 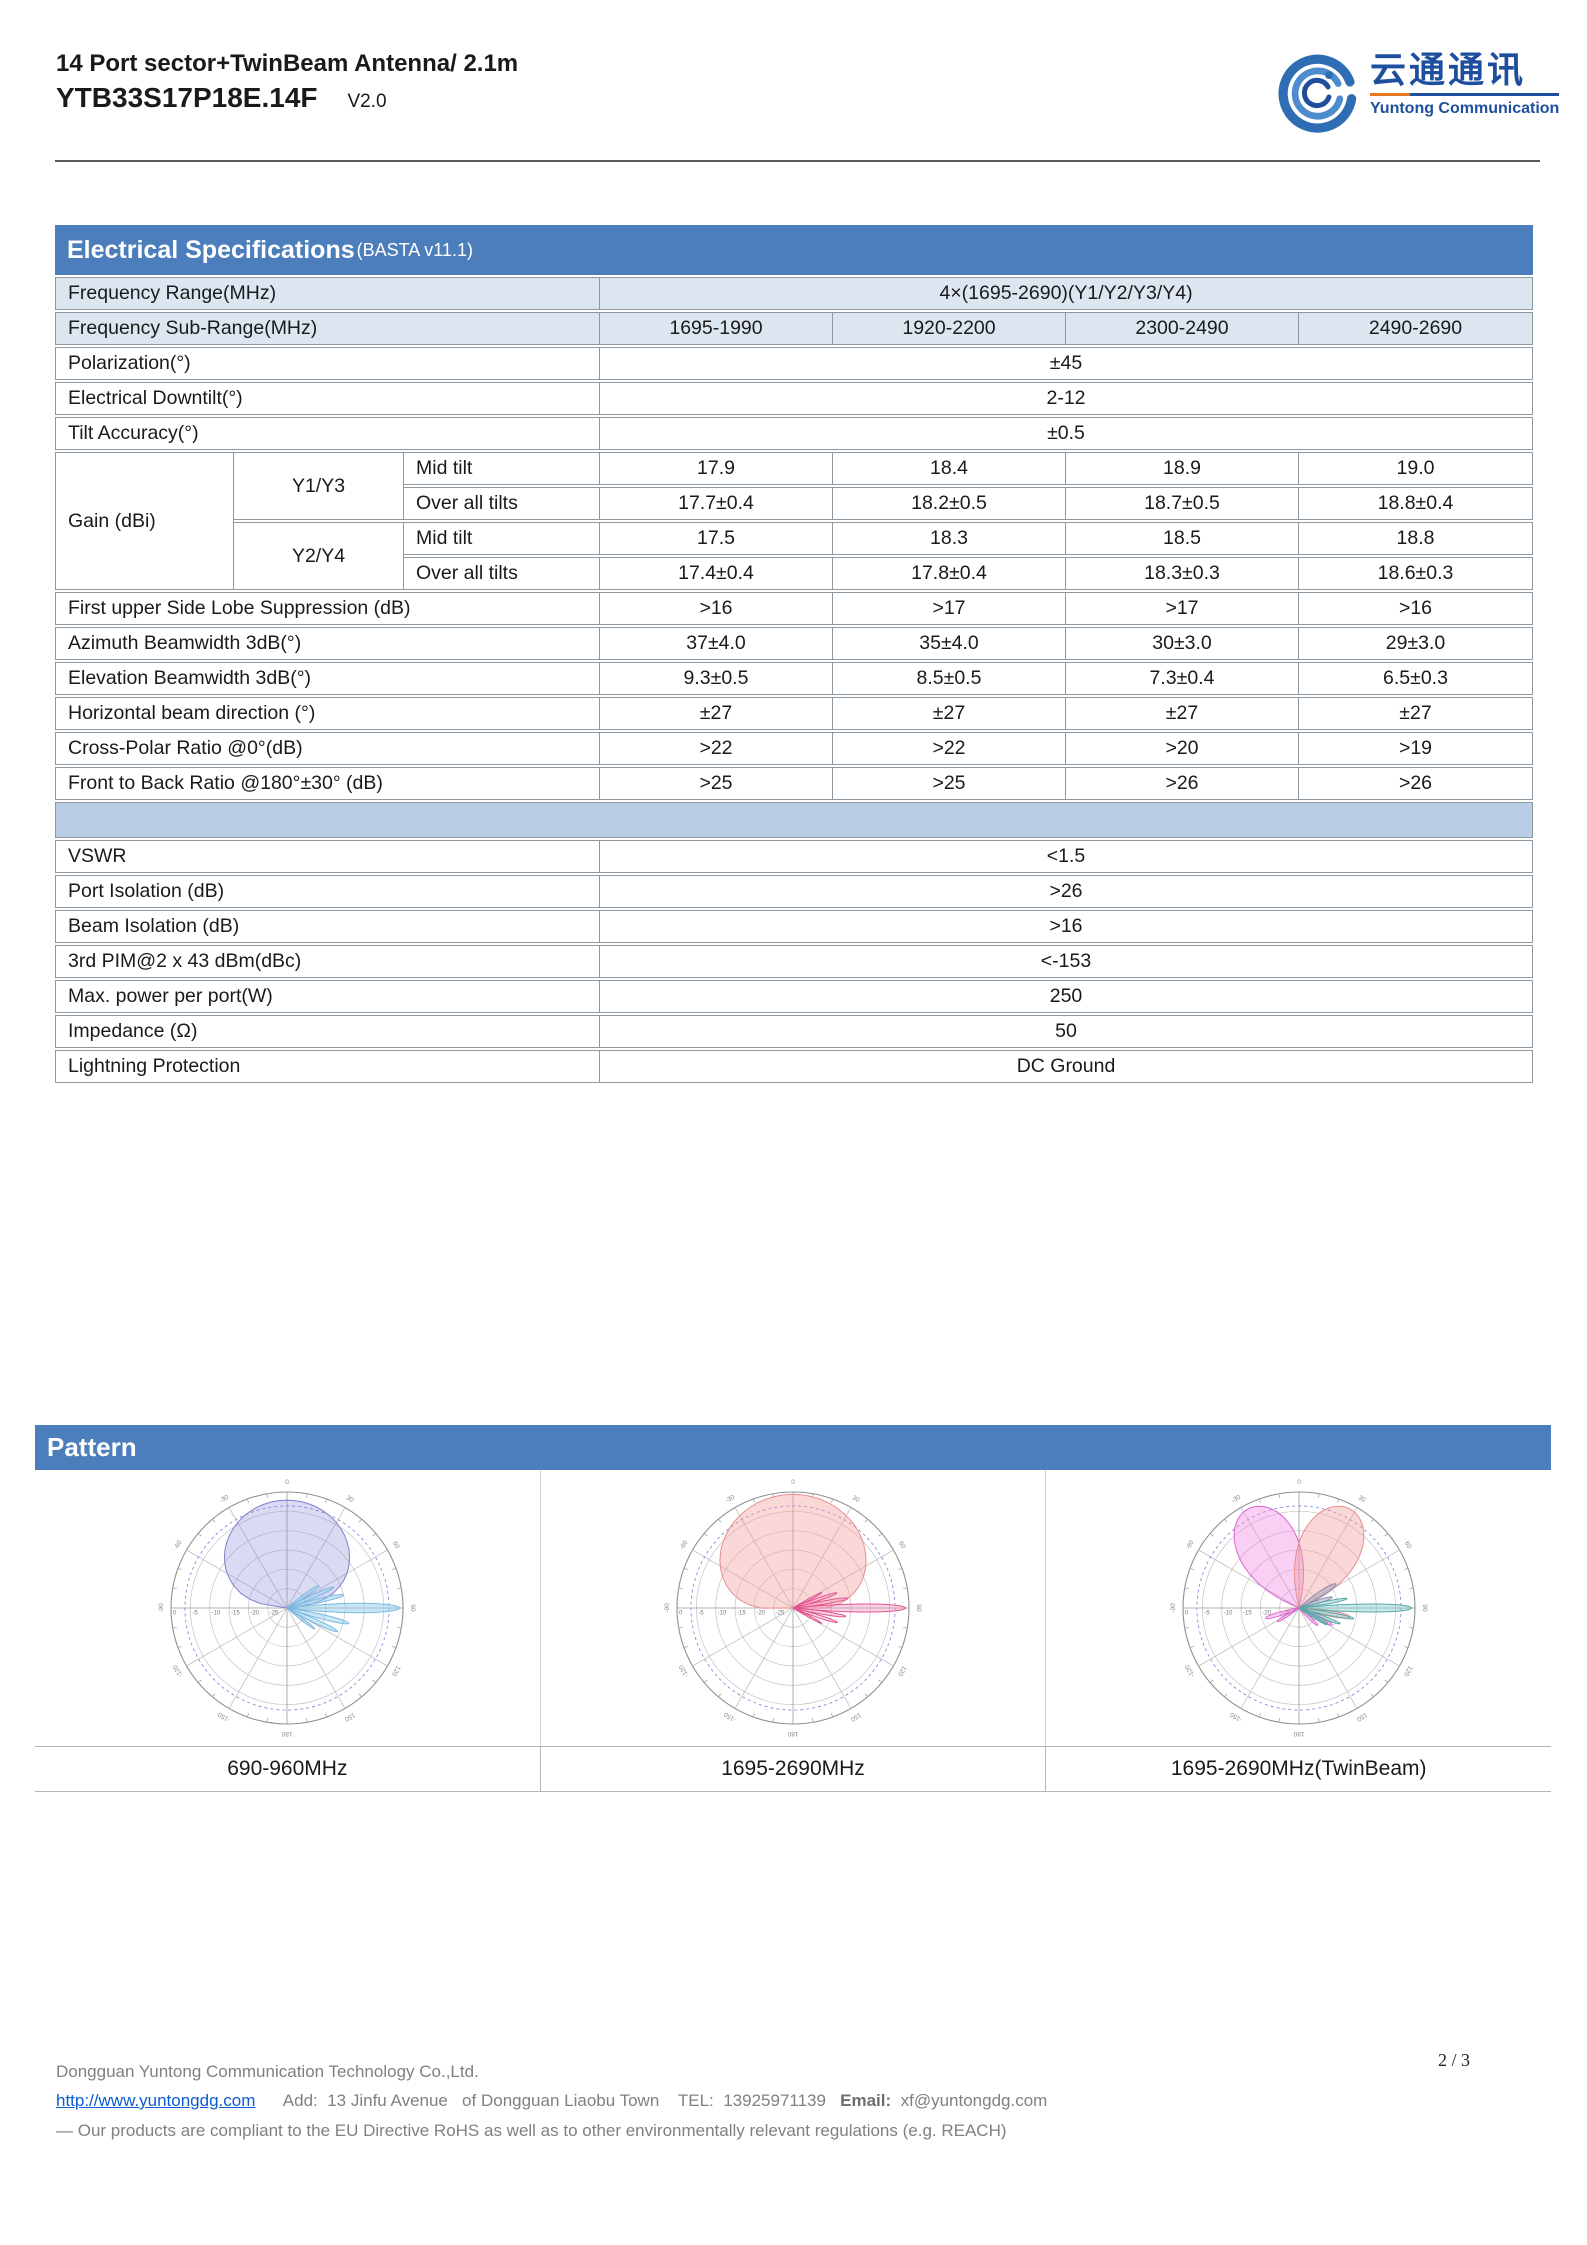 What do you see at coordinates (1182, 573) in the screenshot?
I see `spec-value: 18.3±0.3` at bounding box center [1182, 573].